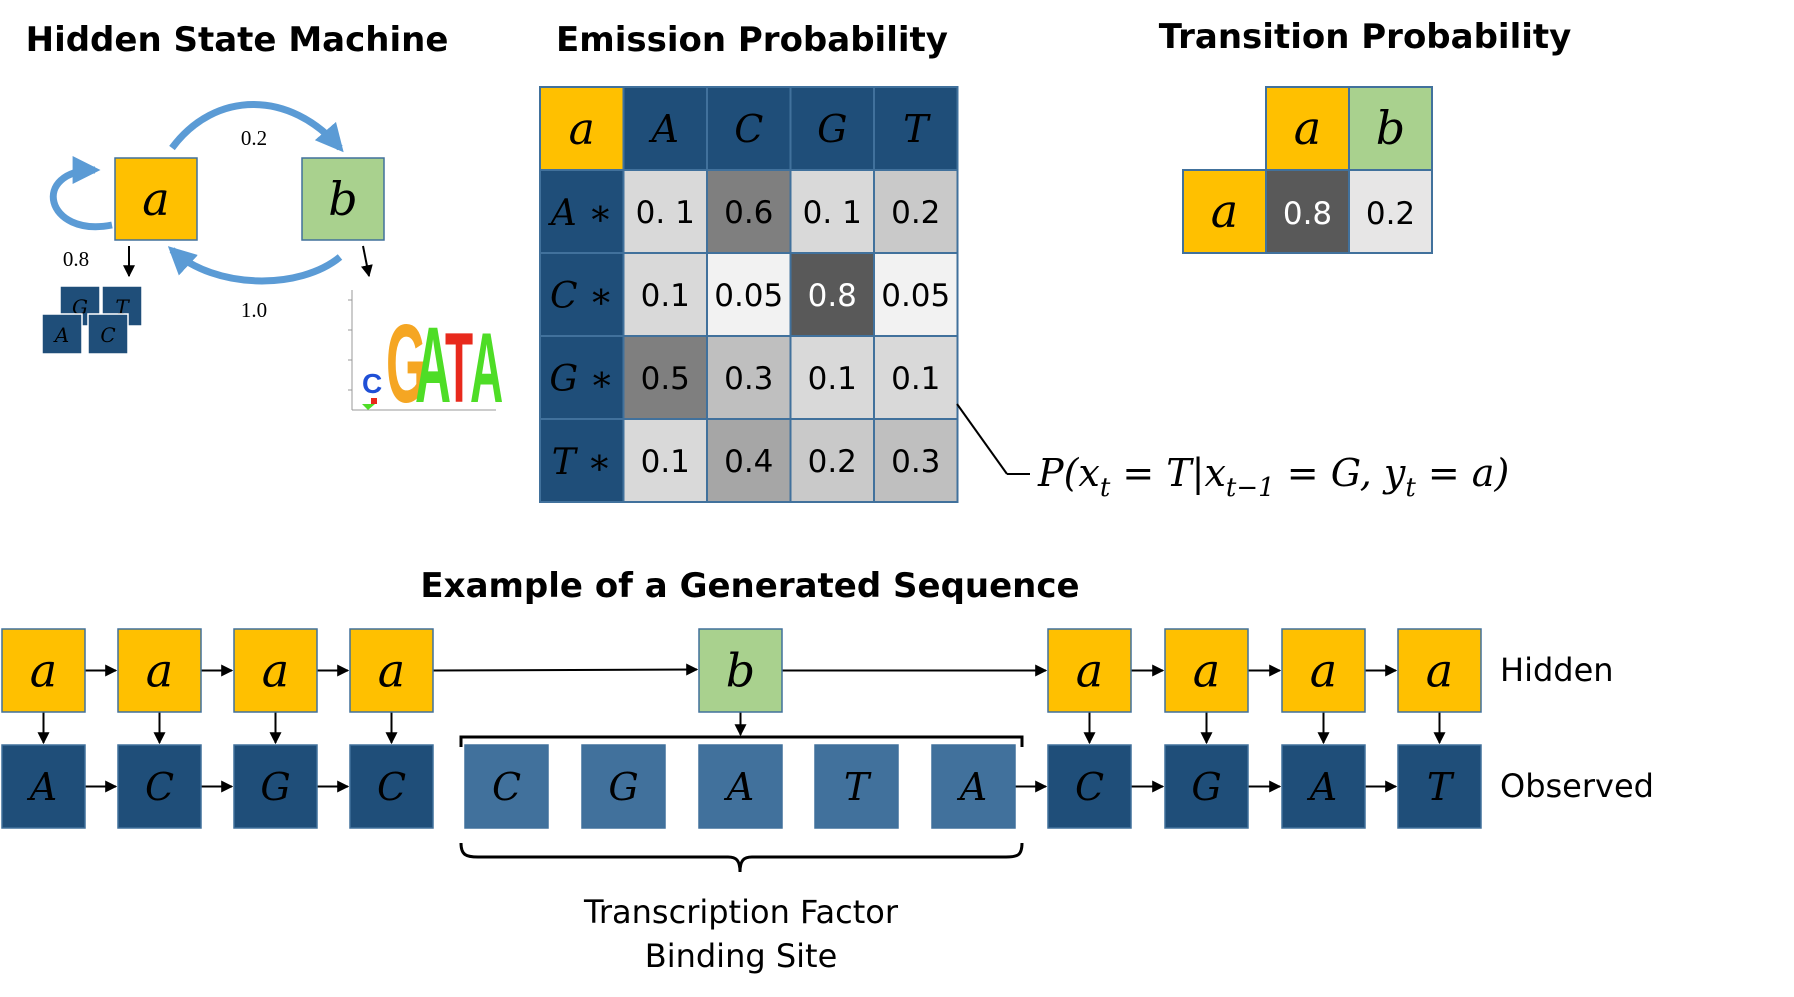 Image resolution: width=1794 pixels, height=997 pixels. I want to click on arc-a-to-b, so click(256, 127).